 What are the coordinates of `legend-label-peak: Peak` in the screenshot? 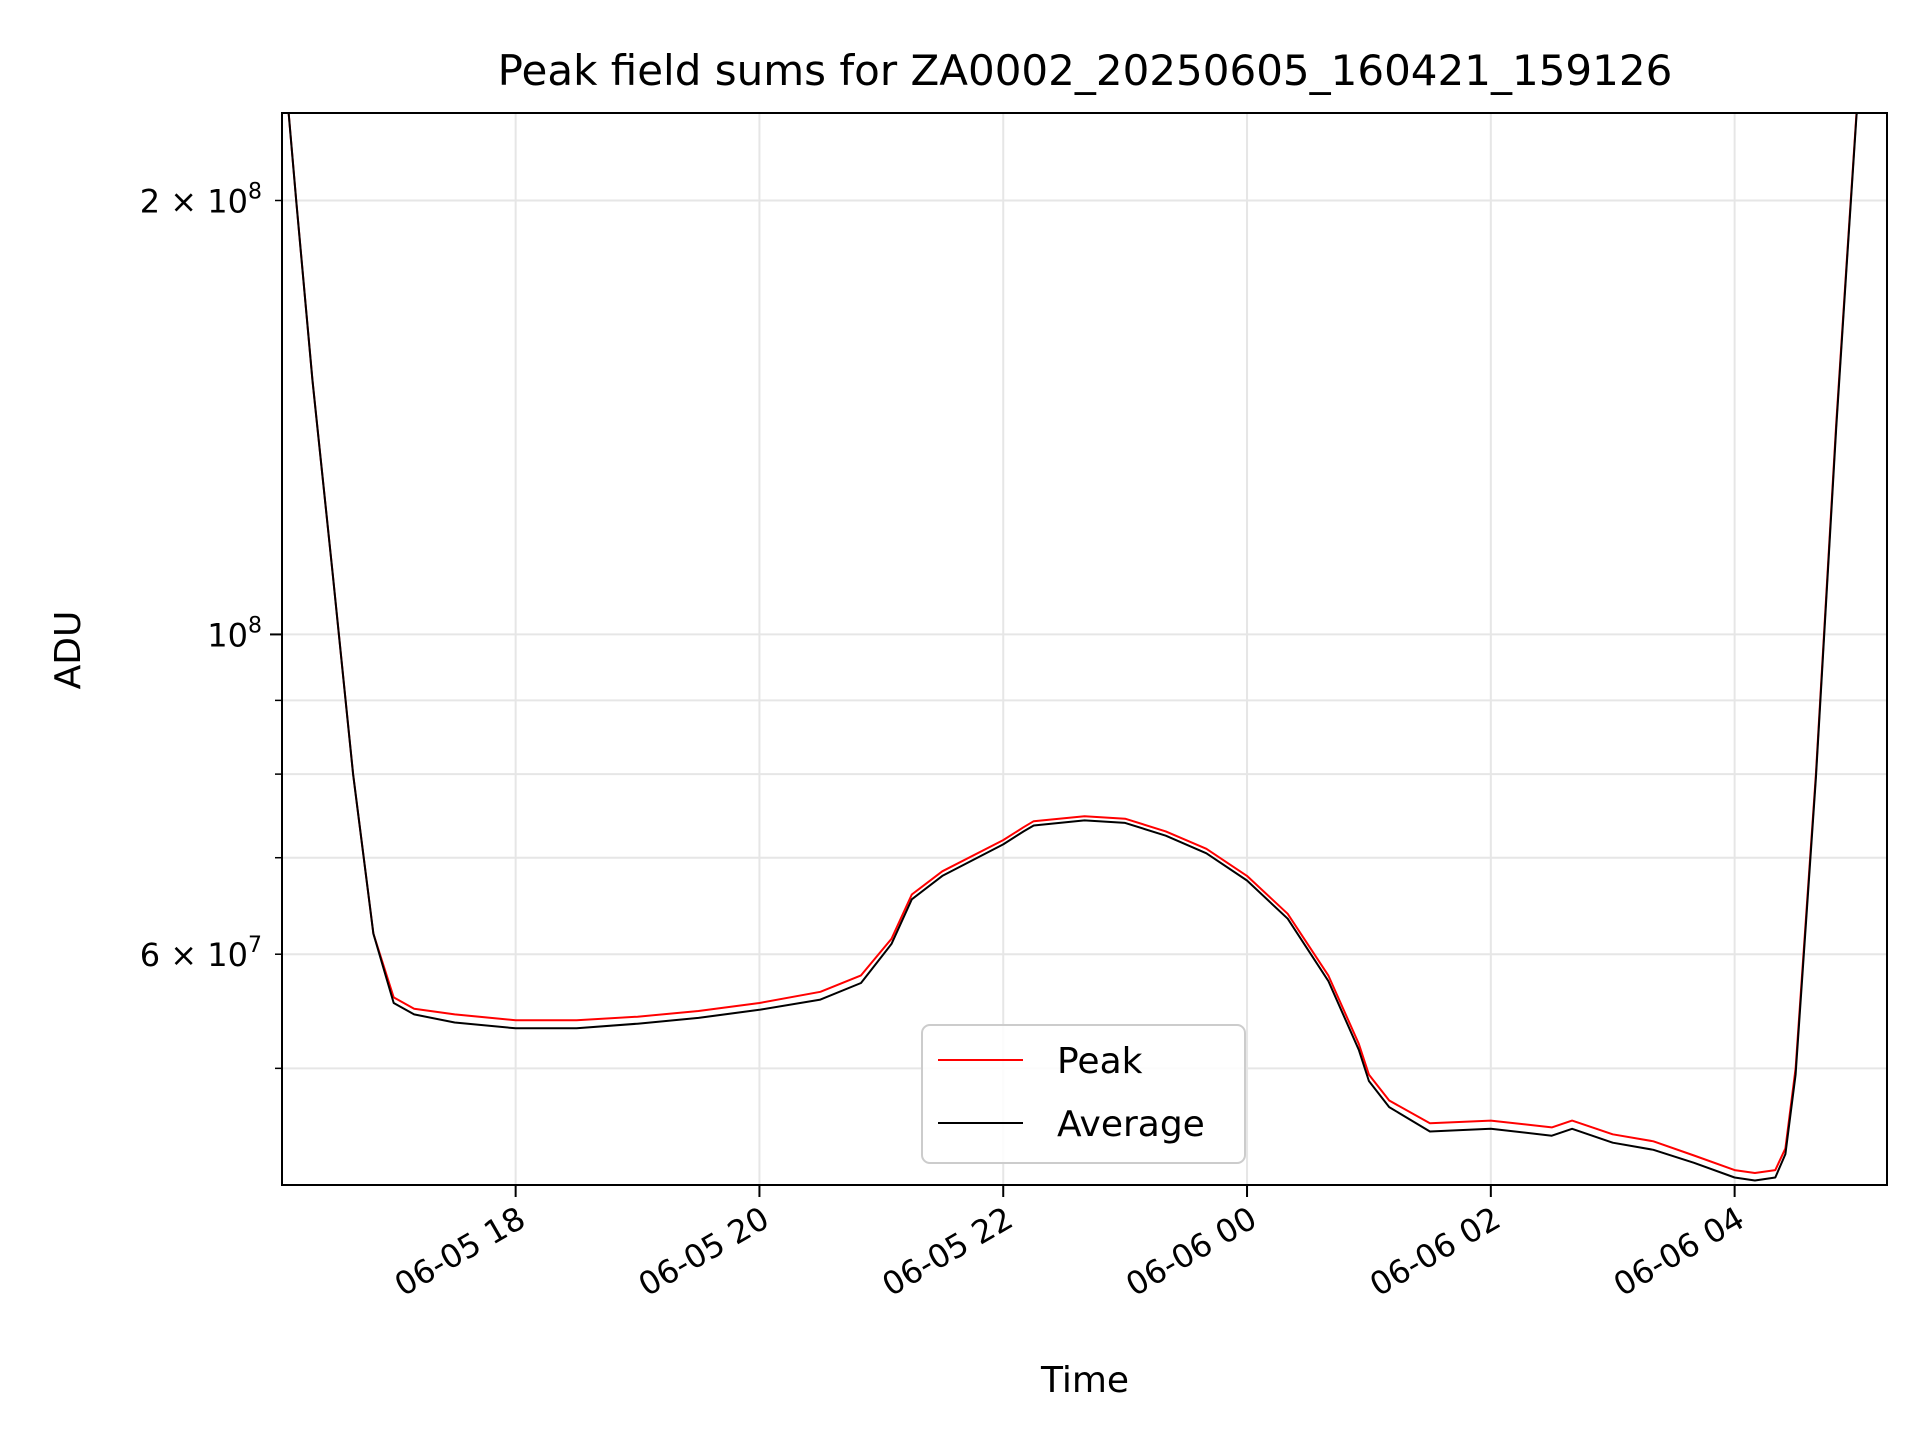 It's located at (1100, 1061).